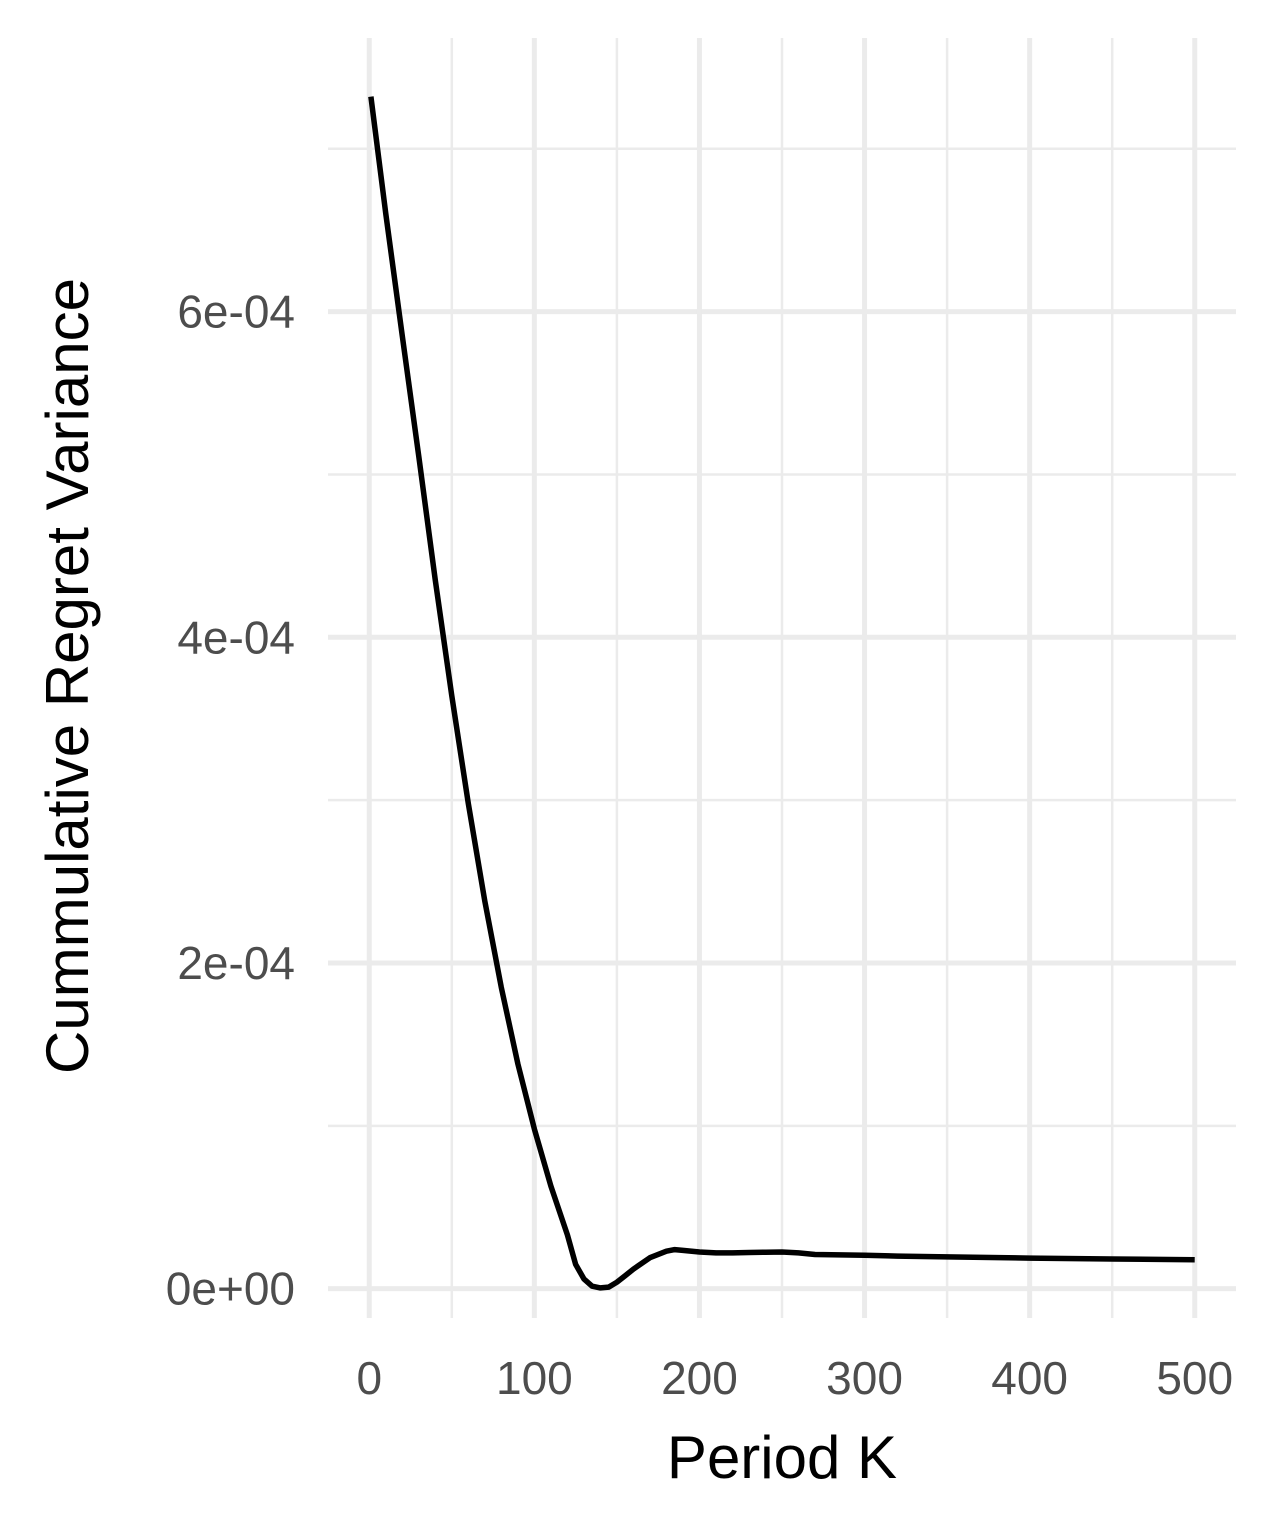 The width and height of the screenshot is (1272, 1533). I want to click on x-tick-label: 400, so click(1029, 1378).